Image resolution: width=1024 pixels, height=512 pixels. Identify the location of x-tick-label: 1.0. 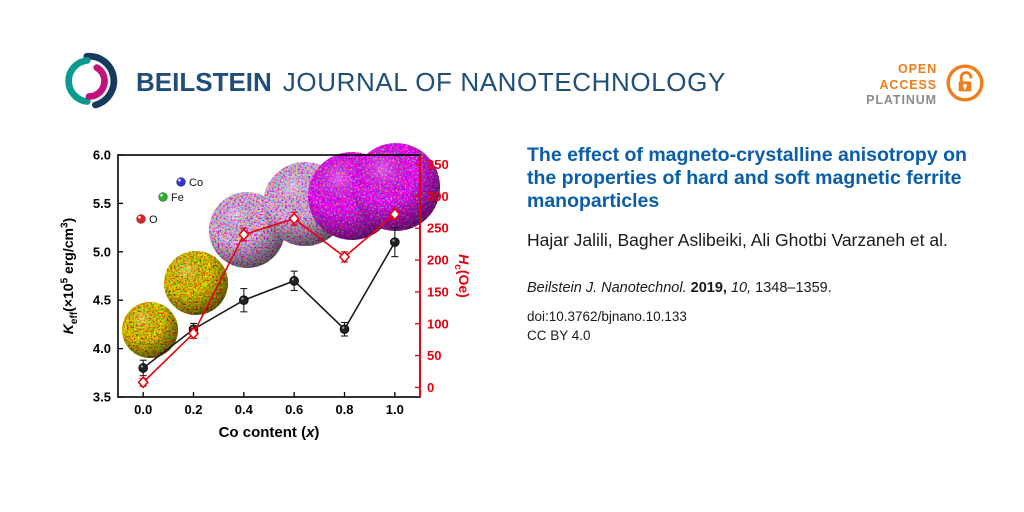
(395, 409).